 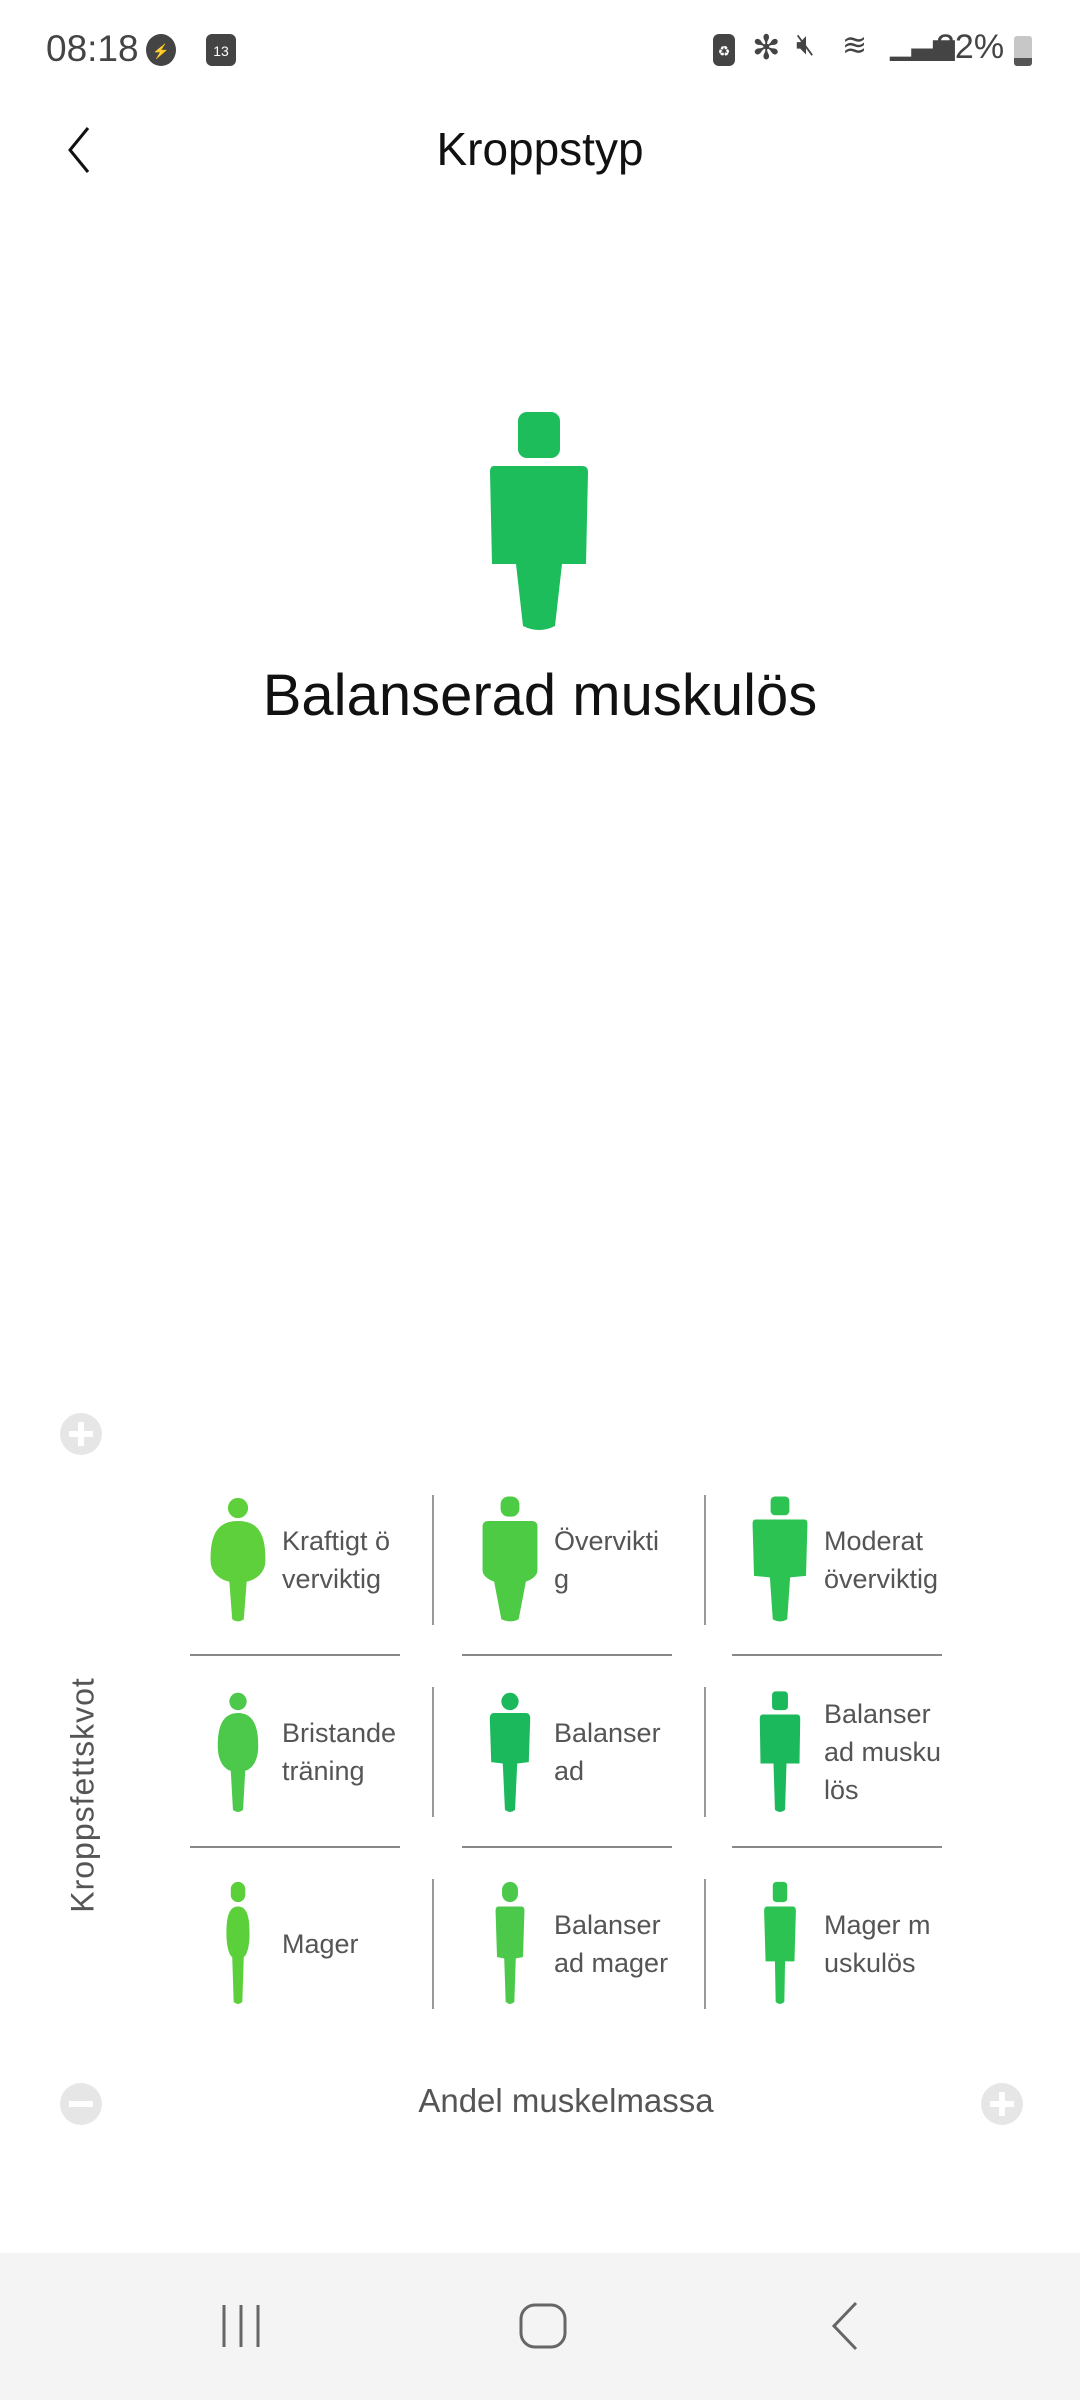 I want to click on body-type-label: Balanserad muskulös, so click(x=883, y=1752).